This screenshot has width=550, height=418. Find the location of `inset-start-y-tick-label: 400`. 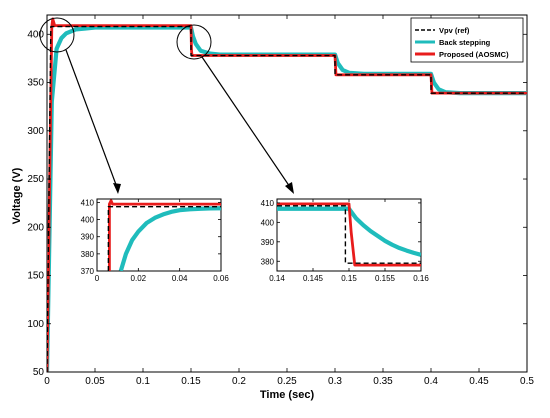

inset-start-y-tick-label: 400 is located at coordinates (88, 220).